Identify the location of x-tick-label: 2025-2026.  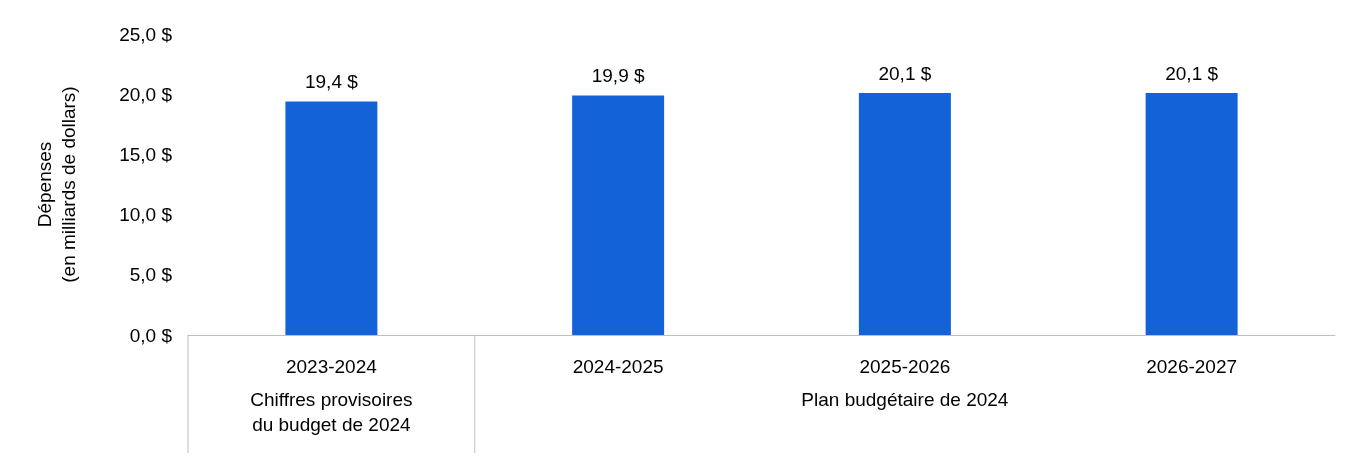
(905, 366).